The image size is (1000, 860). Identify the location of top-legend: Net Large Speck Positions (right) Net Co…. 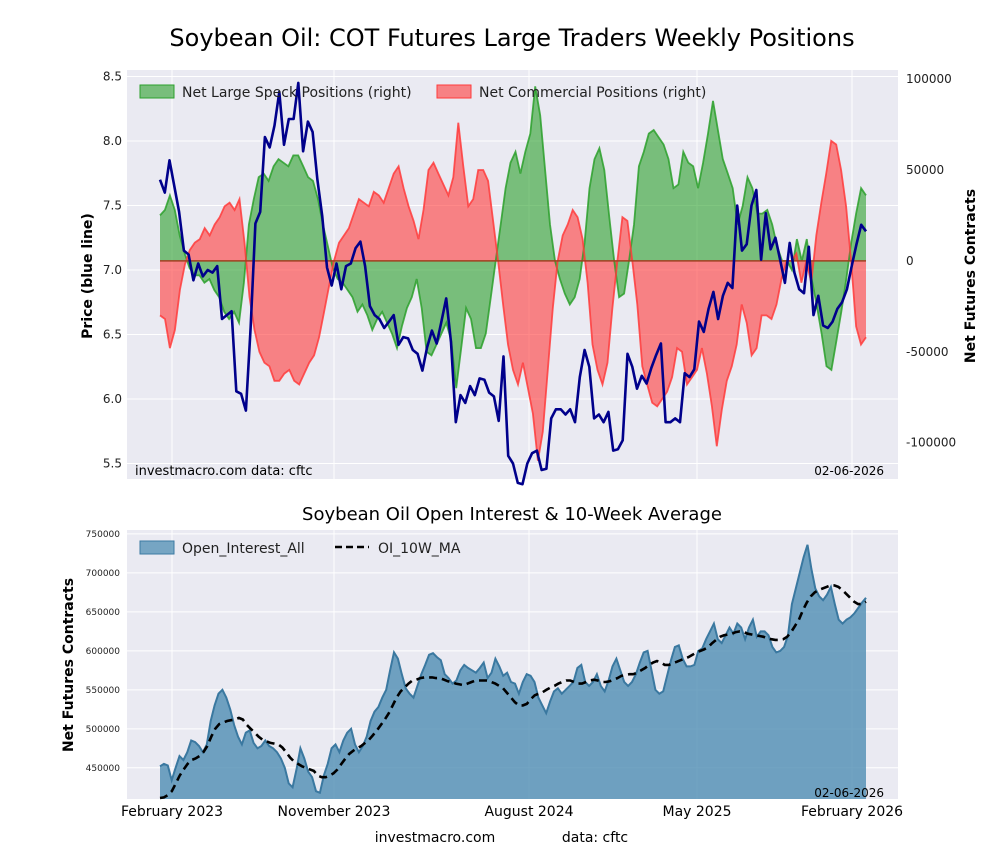
(422, 92).